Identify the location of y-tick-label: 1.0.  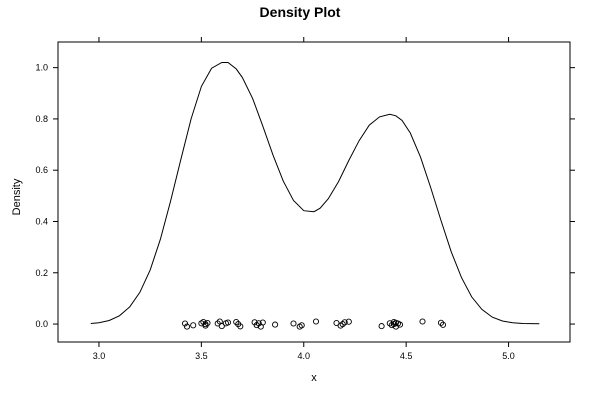
(41, 68).